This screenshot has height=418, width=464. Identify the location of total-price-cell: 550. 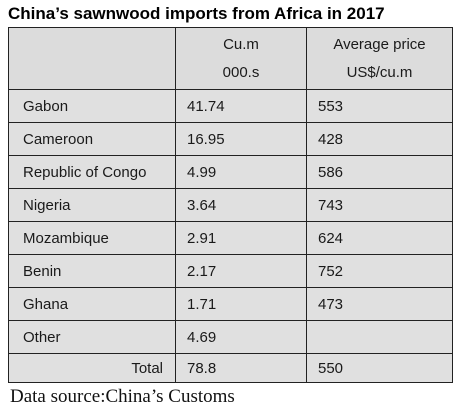
(379, 368).